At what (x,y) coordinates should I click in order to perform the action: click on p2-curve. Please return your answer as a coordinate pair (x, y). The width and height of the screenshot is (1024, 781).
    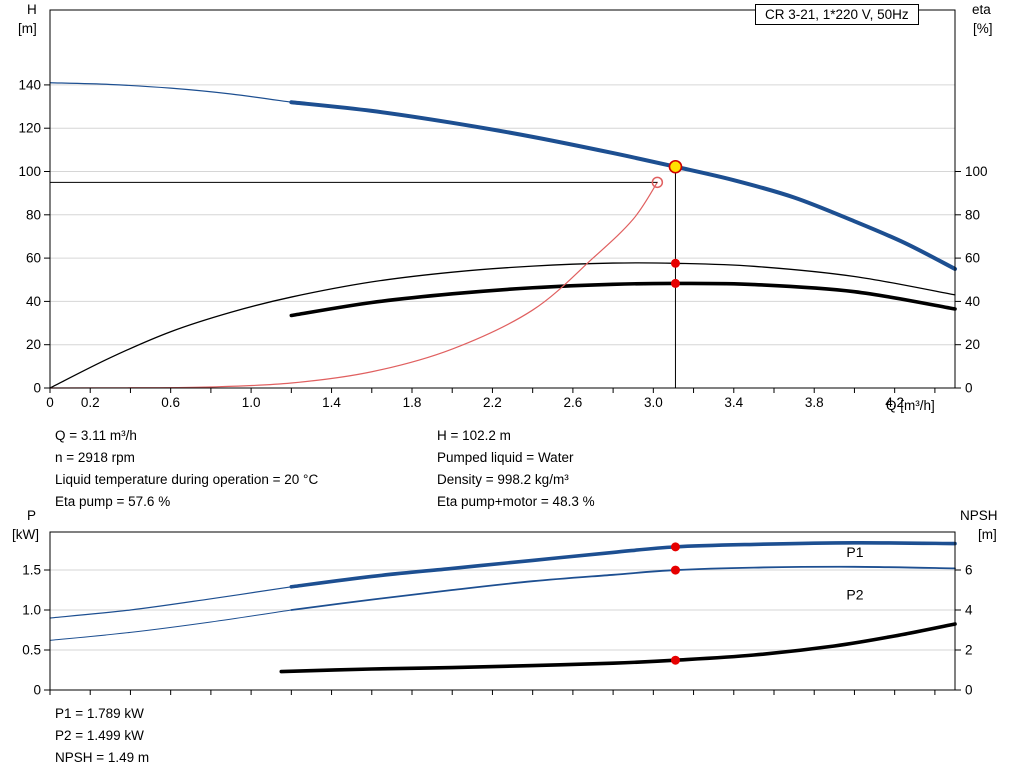
    Looking at the image, I should click on (623, 588).